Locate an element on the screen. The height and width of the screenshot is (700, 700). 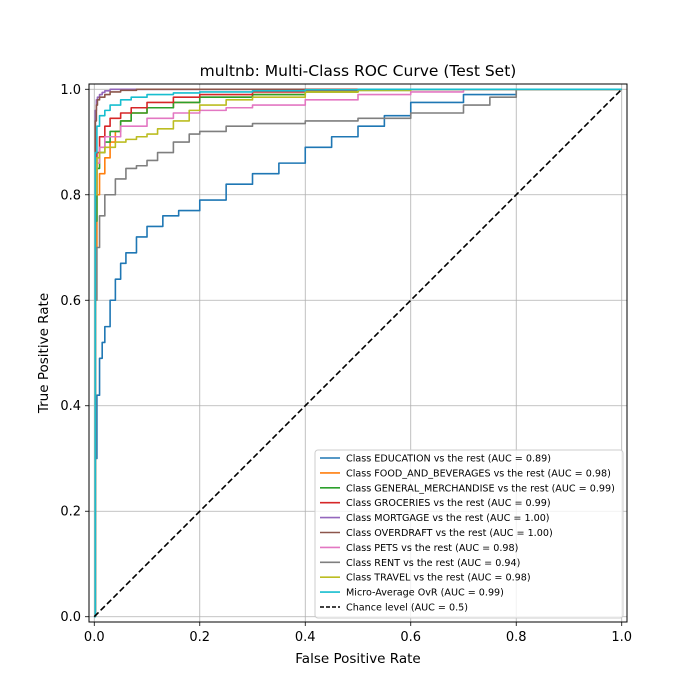
legend-entry-0: Class EDUCATION vs the rest (AUC = 0.89) is located at coordinates (448, 459).